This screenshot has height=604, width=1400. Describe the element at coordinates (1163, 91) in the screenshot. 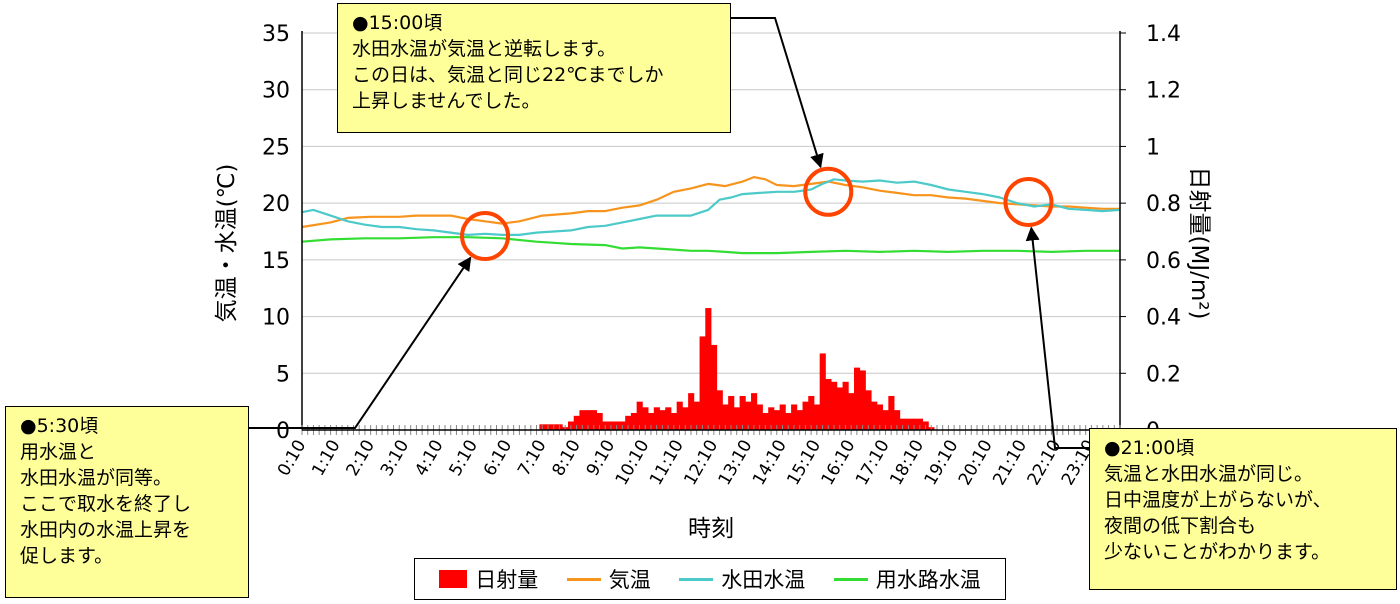

I see `y-tick-right: 1.2` at that location.